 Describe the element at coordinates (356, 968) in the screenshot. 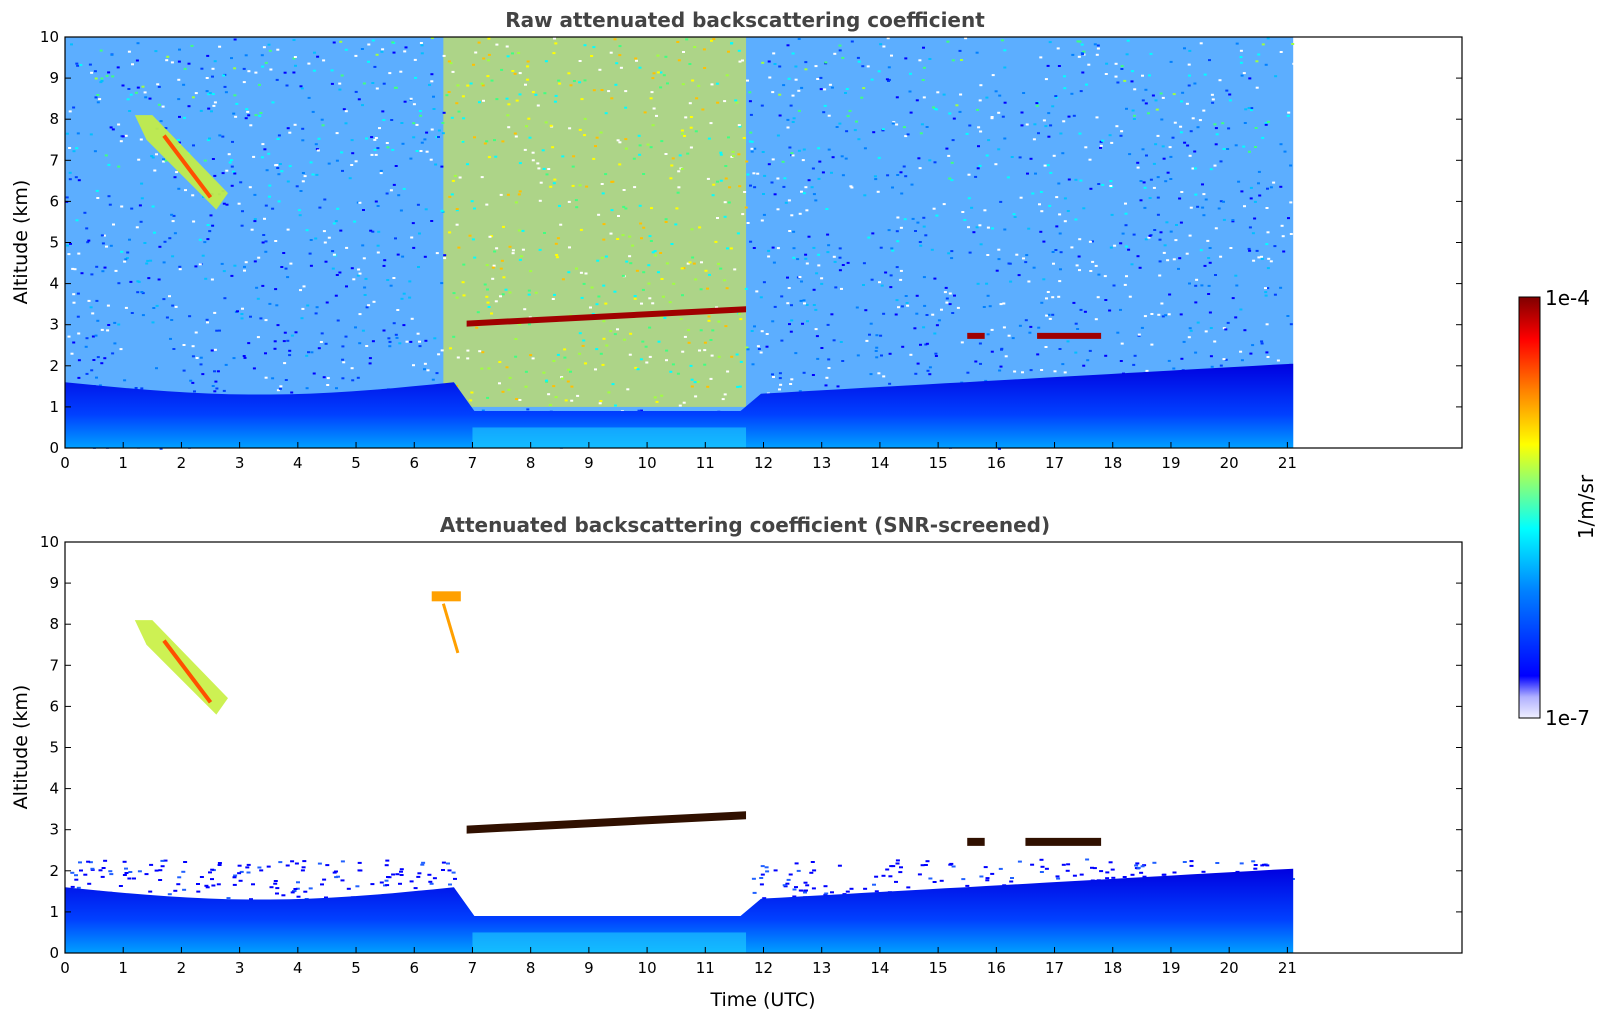

I see `screened-x-tick-label: 5` at that location.